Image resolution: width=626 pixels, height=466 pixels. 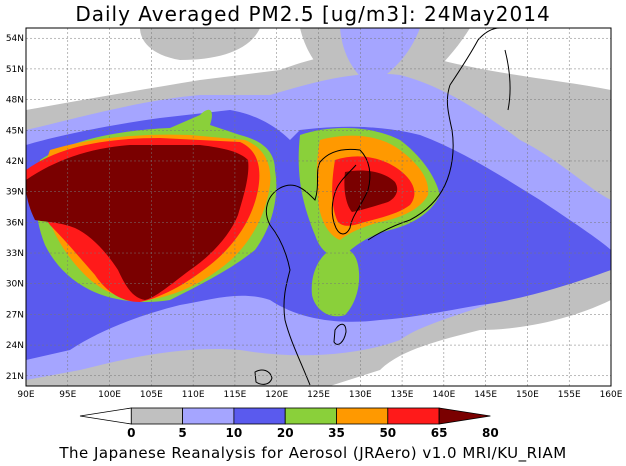 I want to click on coastline-hainan, so click(x=263, y=377).